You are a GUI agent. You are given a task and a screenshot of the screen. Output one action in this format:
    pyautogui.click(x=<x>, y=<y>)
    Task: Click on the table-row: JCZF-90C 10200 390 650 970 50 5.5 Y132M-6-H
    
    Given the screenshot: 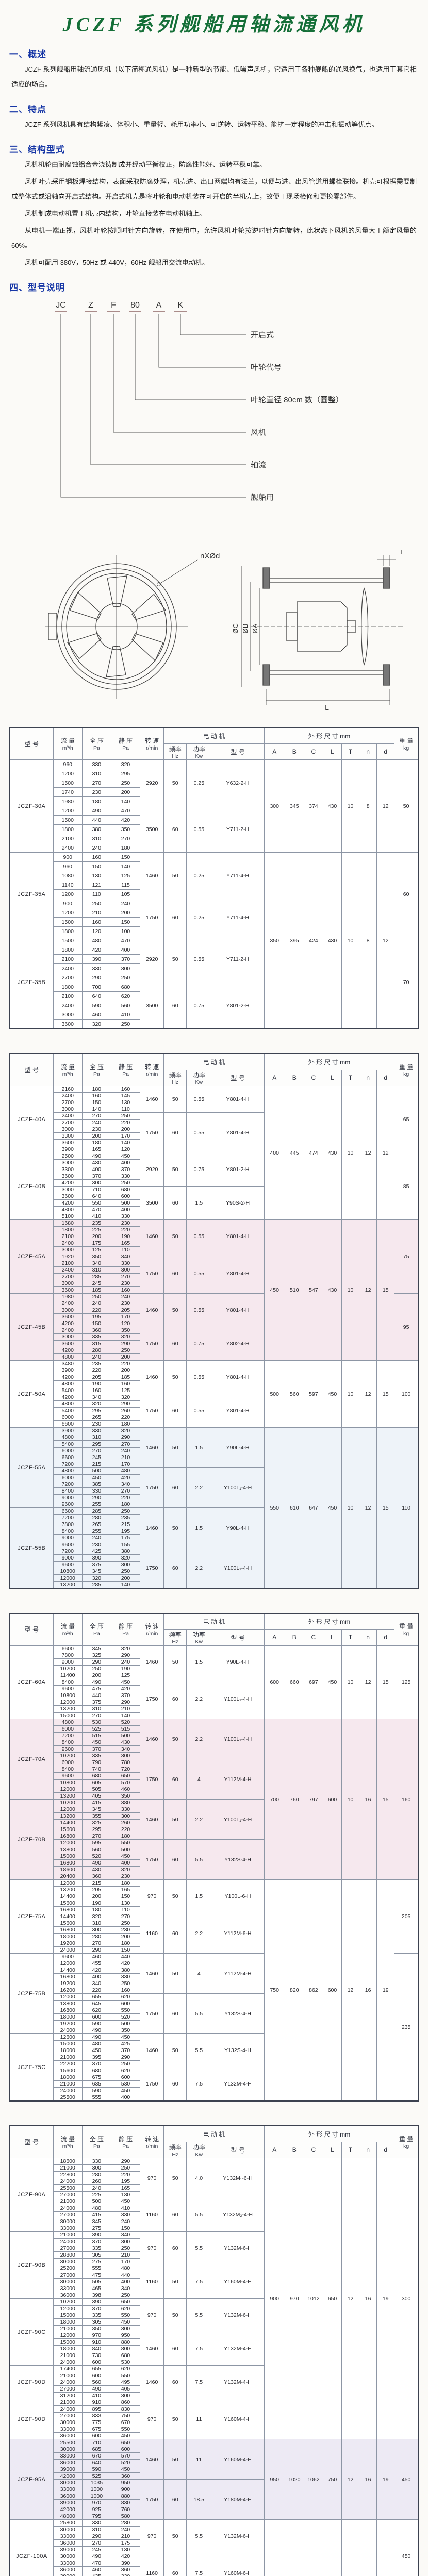 What is the action you would take?
    pyautogui.click(x=214, y=2332)
    